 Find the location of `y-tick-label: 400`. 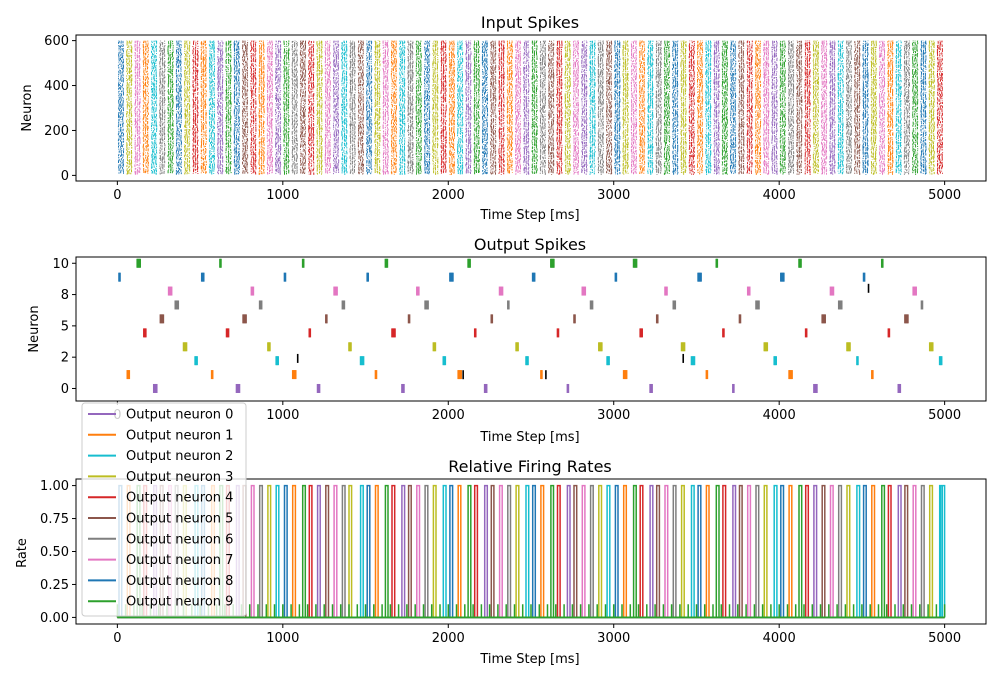

y-tick-label: 400 is located at coordinates (56, 86).